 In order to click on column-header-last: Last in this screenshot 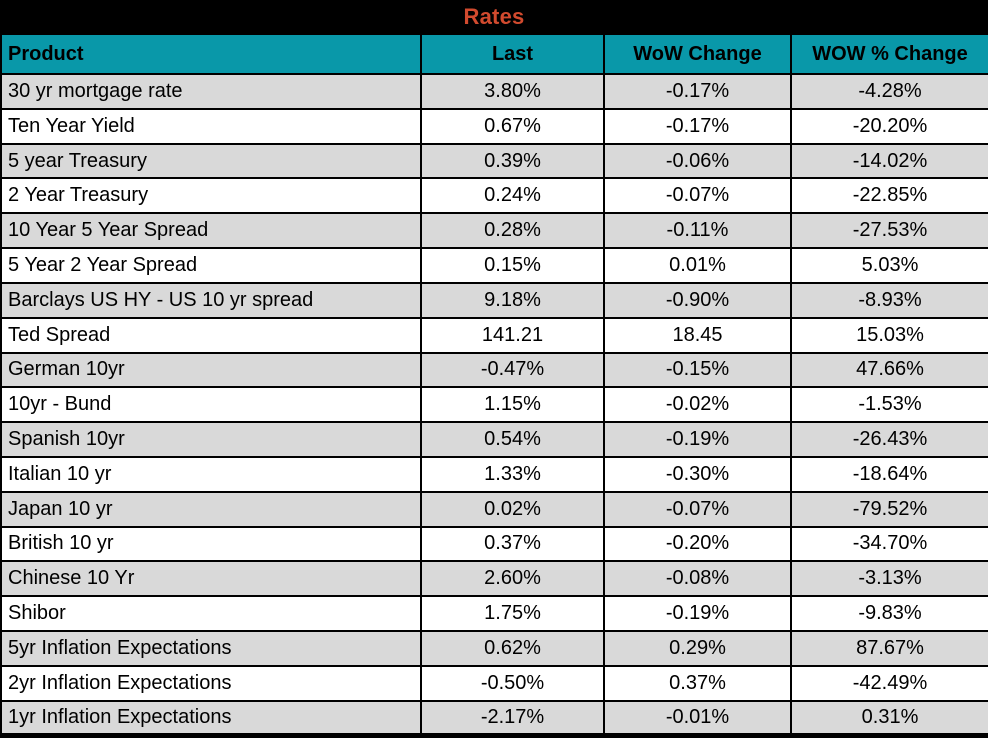, I will do `click(512, 54)`.